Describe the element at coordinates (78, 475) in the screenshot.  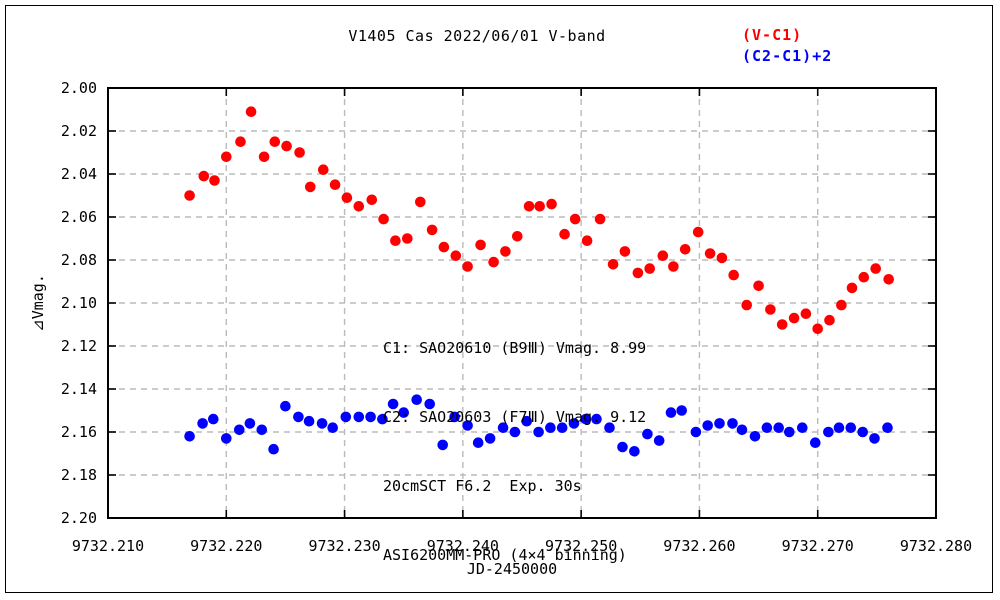
I see `y-tick-label: 2.18` at that location.